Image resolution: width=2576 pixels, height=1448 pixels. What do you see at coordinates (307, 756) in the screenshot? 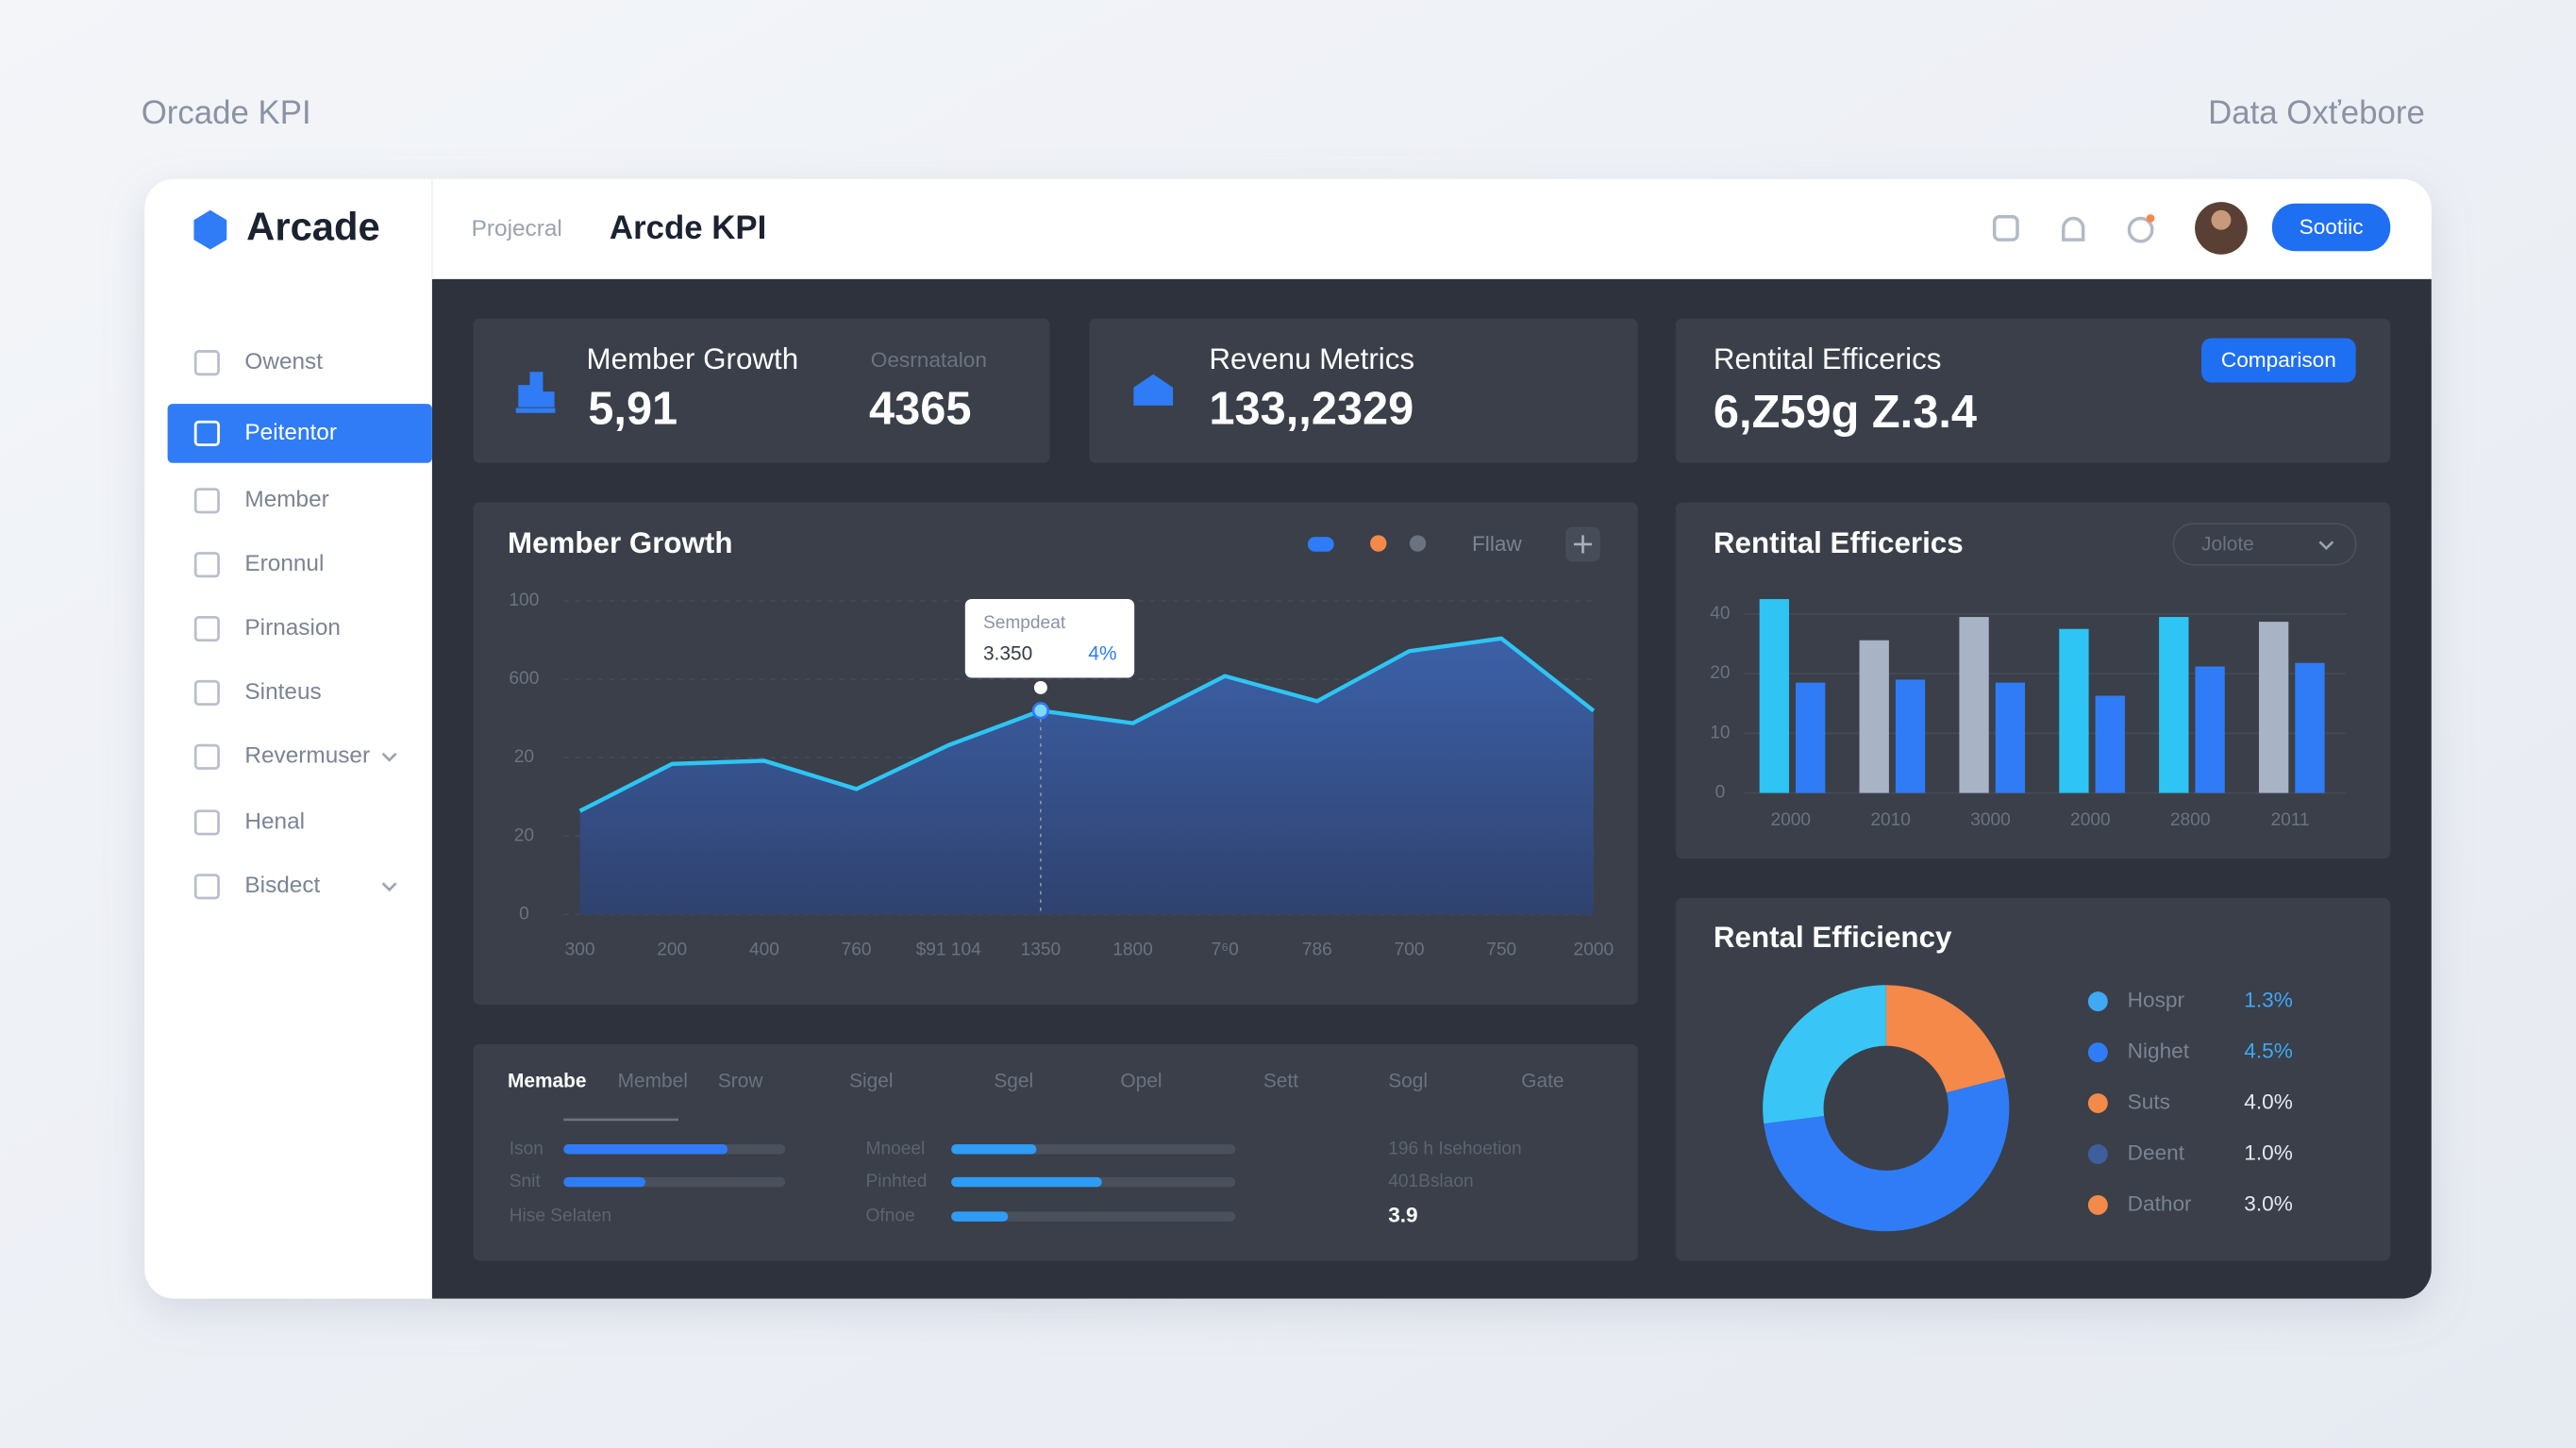
I see `nav-item: Revermuser` at bounding box center [307, 756].